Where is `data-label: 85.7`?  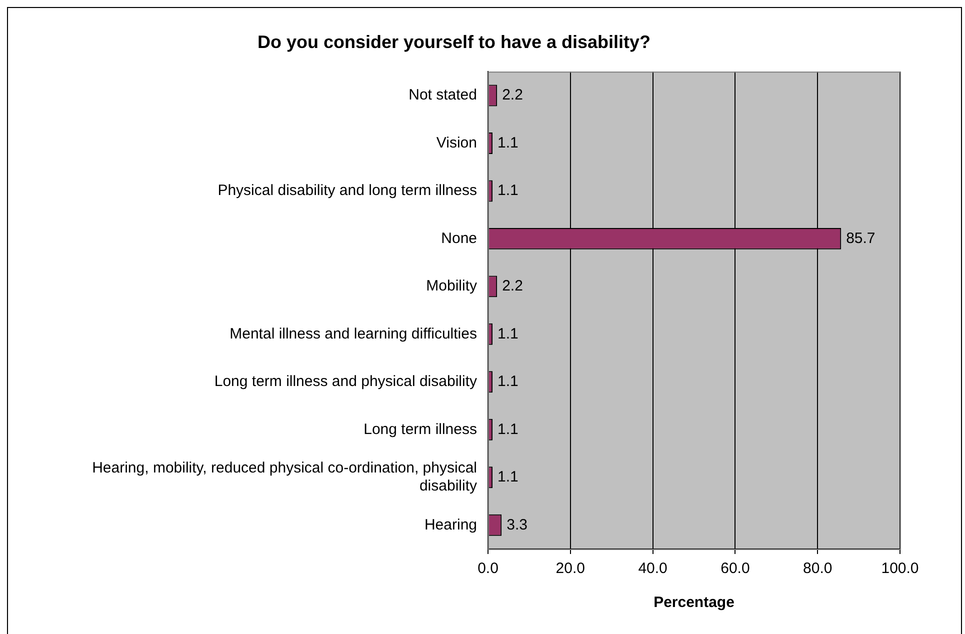 data-label: 85.7 is located at coordinates (861, 238).